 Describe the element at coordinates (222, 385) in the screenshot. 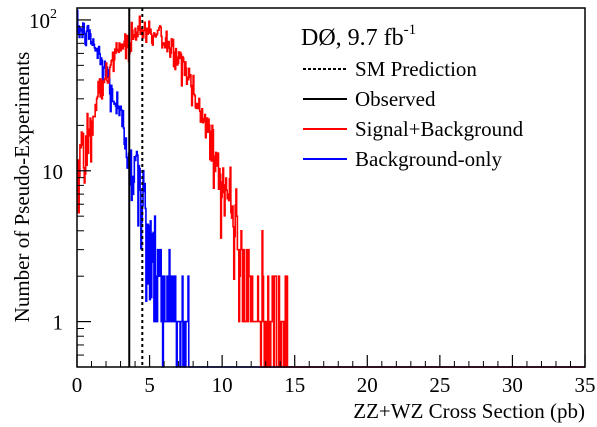

I see `x-tick-label: 10` at that location.